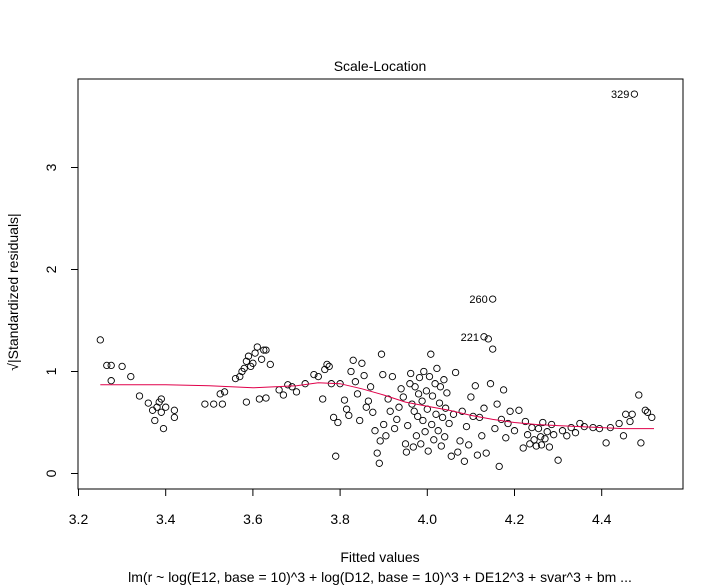 This screenshot has width=723, height=587. What do you see at coordinates (51, 269) in the screenshot?
I see `y-tick-label: 2` at bounding box center [51, 269].